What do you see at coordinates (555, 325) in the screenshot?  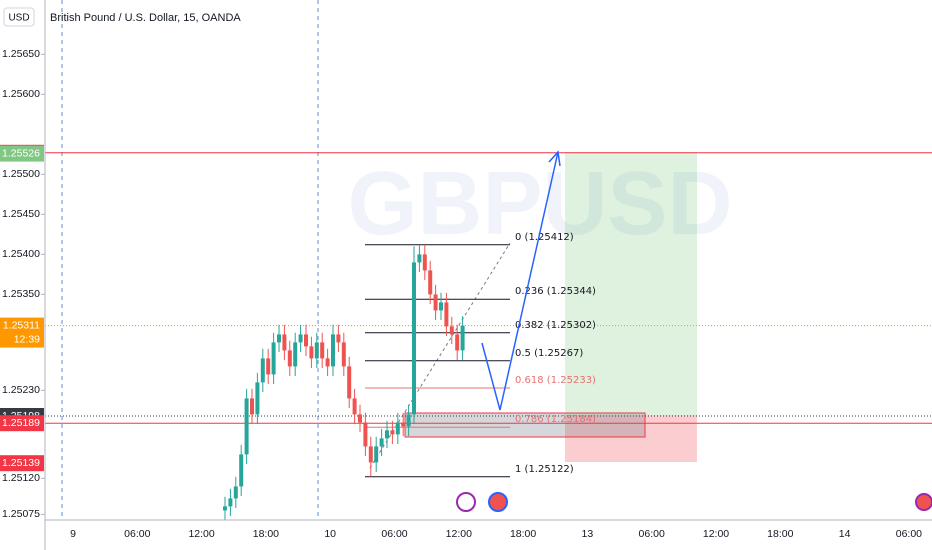 I see `fib-label: 0.382 (1.25302)` at bounding box center [555, 325].